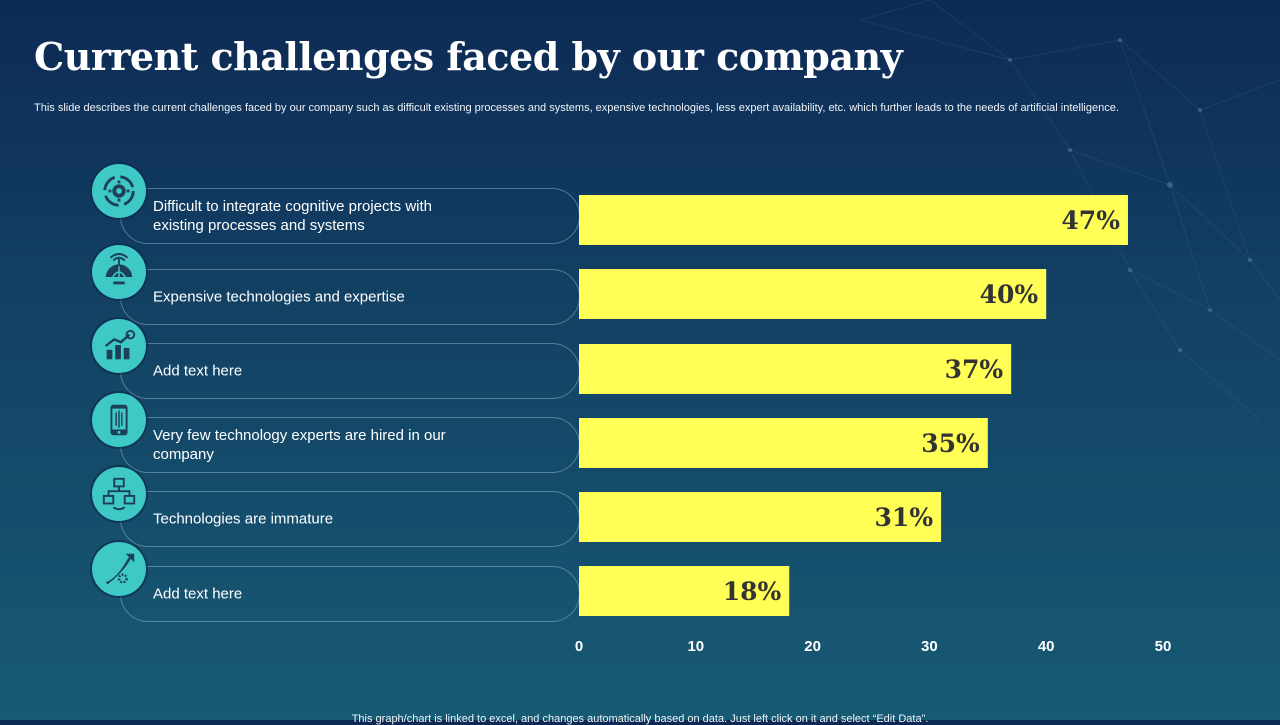  What do you see at coordinates (119, 346) in the screenshot?
I see `growth-chart-icon` at bounding box center [119, 346].